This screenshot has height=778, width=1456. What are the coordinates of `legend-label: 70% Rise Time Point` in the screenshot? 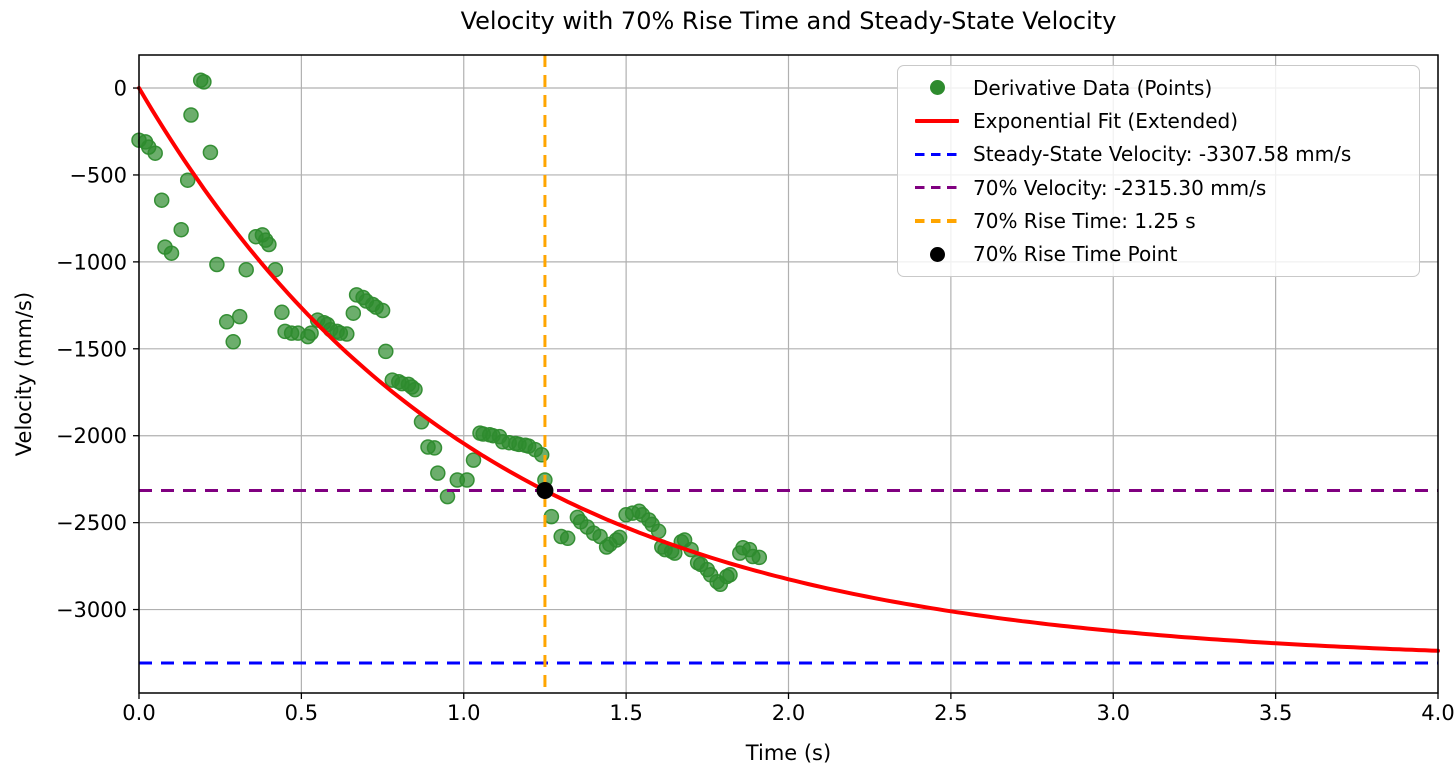 It's located at (1075, 254).